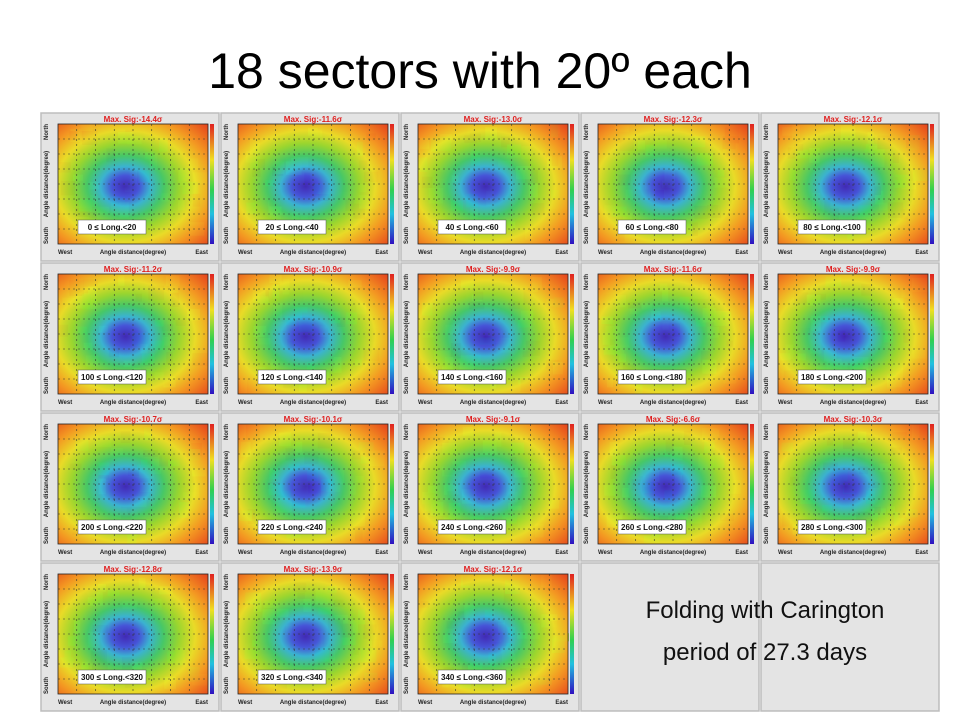  I want to click on max-sig-label: Max. Sig:-12.3σ, so click(673, 119).